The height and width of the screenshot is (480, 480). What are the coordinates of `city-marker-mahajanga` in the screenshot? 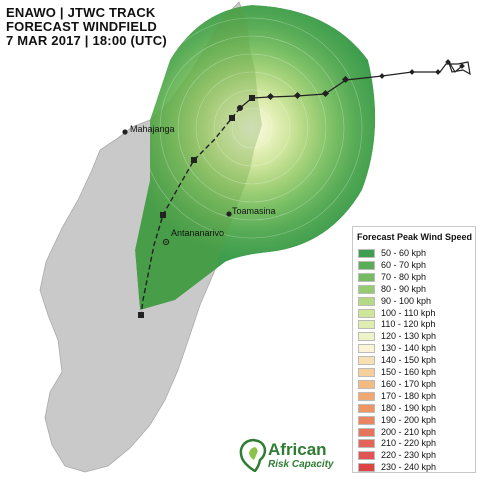 It's located at (125, 132).